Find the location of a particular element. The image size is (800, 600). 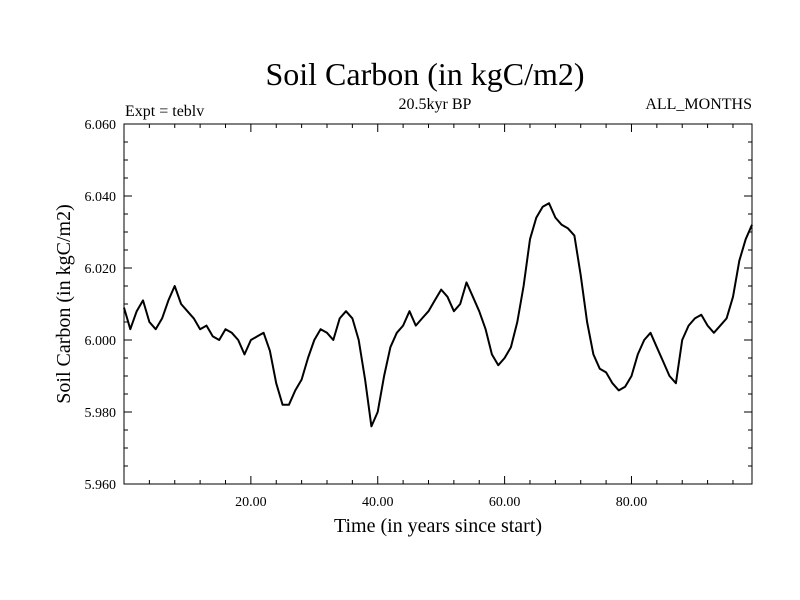

y-tick-label: 6.000 is located at coordinates (101, 341).